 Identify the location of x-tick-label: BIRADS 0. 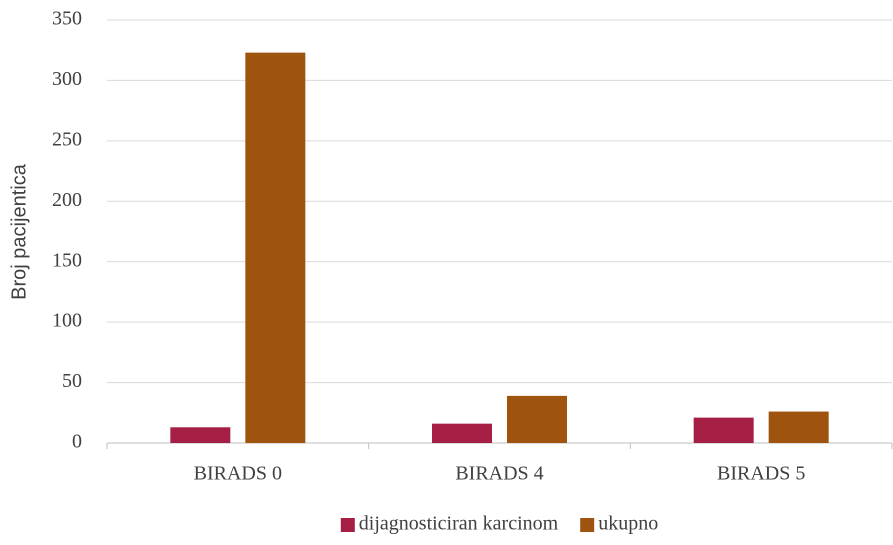
(238, 474).